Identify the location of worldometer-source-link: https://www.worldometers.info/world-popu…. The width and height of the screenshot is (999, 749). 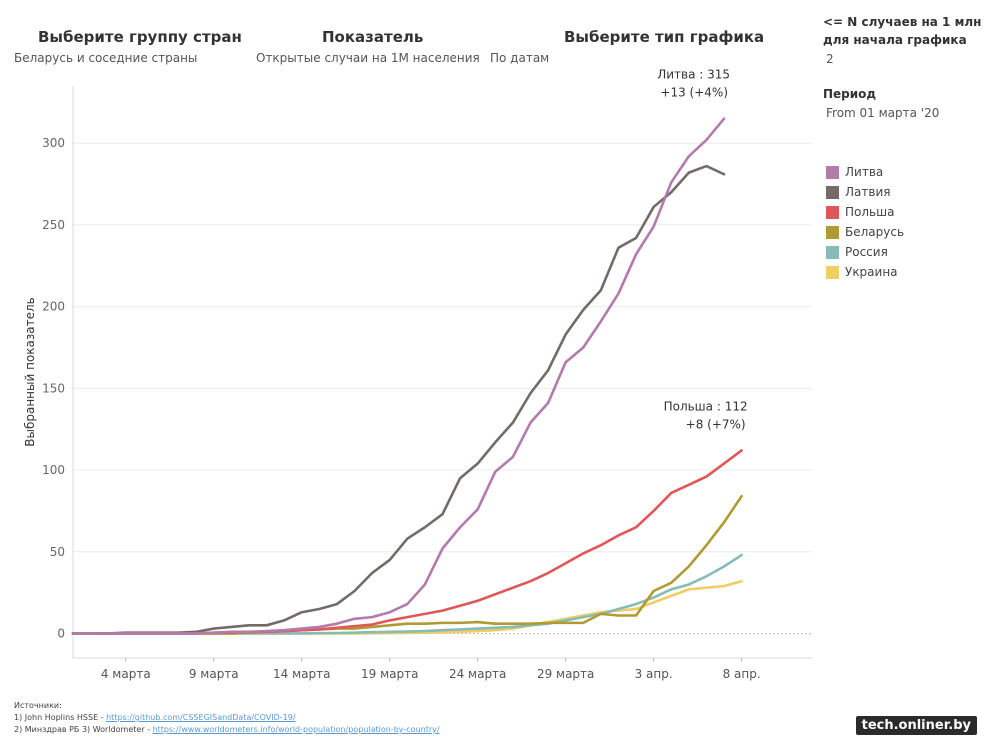
(296, 729).